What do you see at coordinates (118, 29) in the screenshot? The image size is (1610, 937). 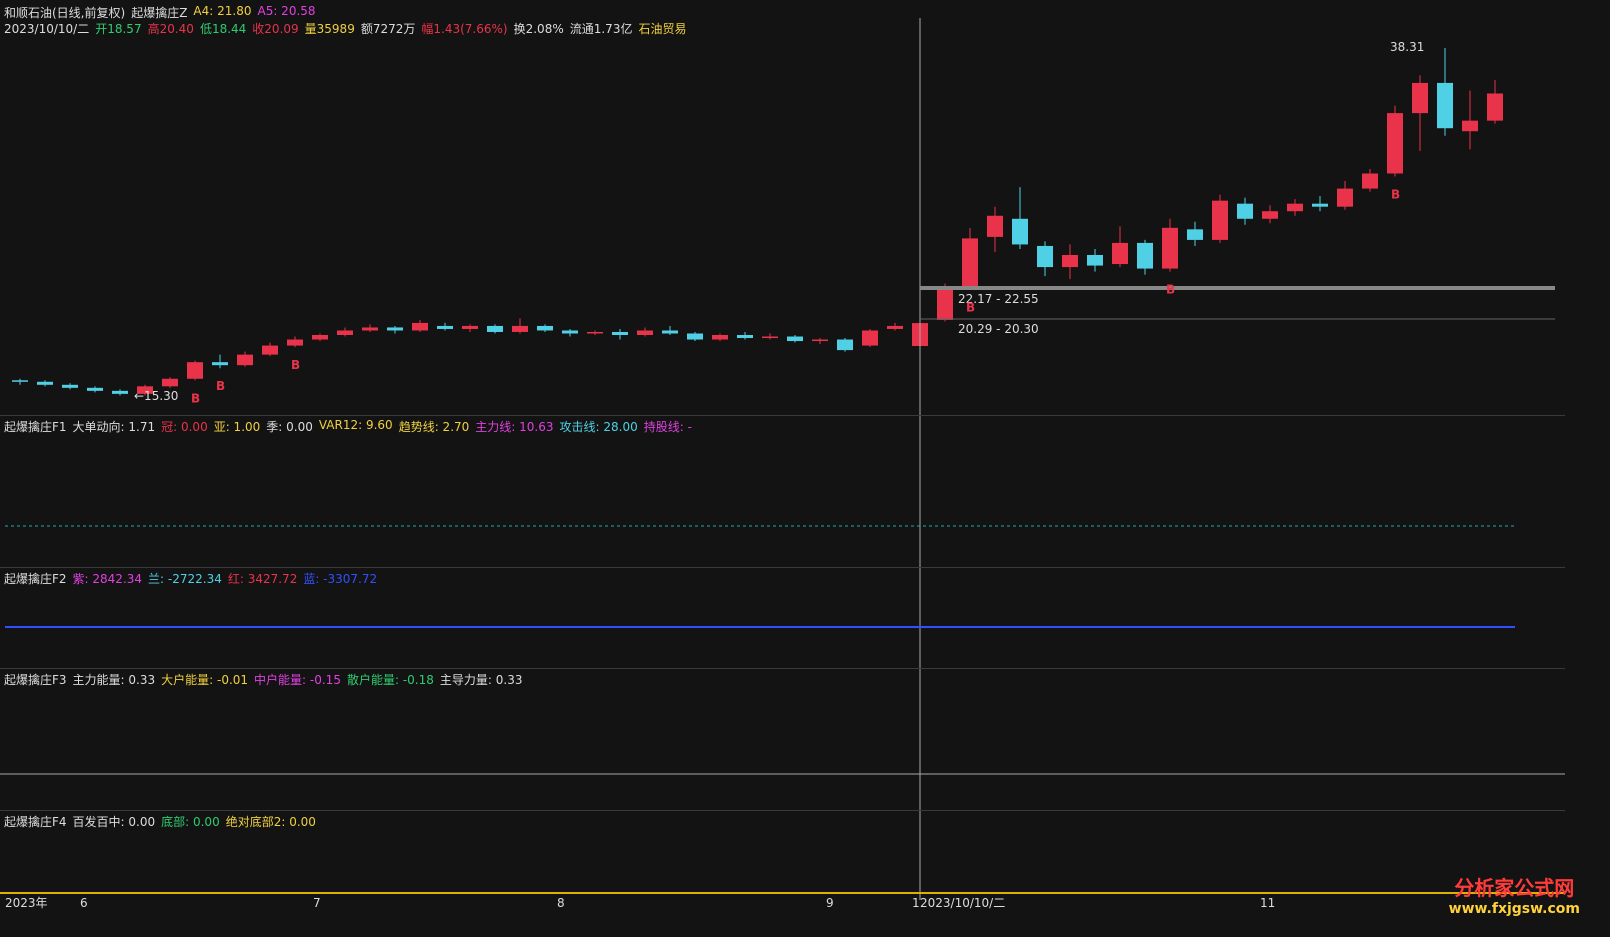 I see `info-item: 开18.57` at bounding box center [118, 29].